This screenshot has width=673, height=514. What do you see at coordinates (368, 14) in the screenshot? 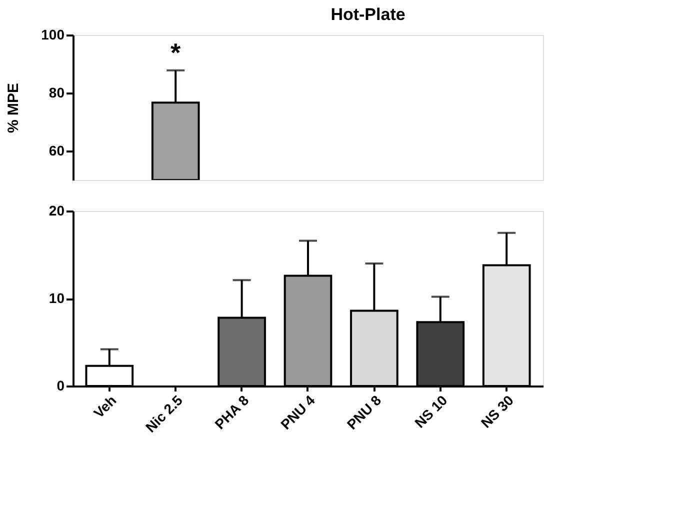
I see `chart-title: Hot-Plate` at bounding box center [368, 14].